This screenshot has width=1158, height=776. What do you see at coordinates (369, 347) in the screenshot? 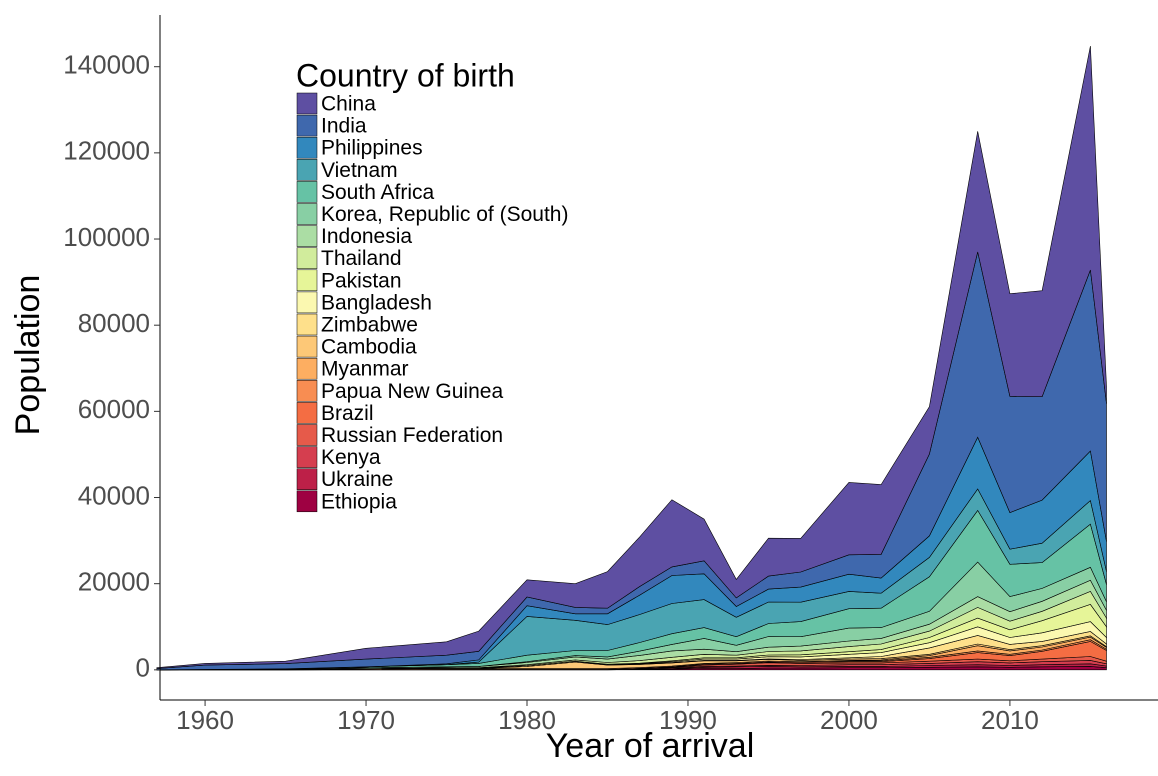
I see `legend-label: Cambodia` at bounding box center [369, 347].